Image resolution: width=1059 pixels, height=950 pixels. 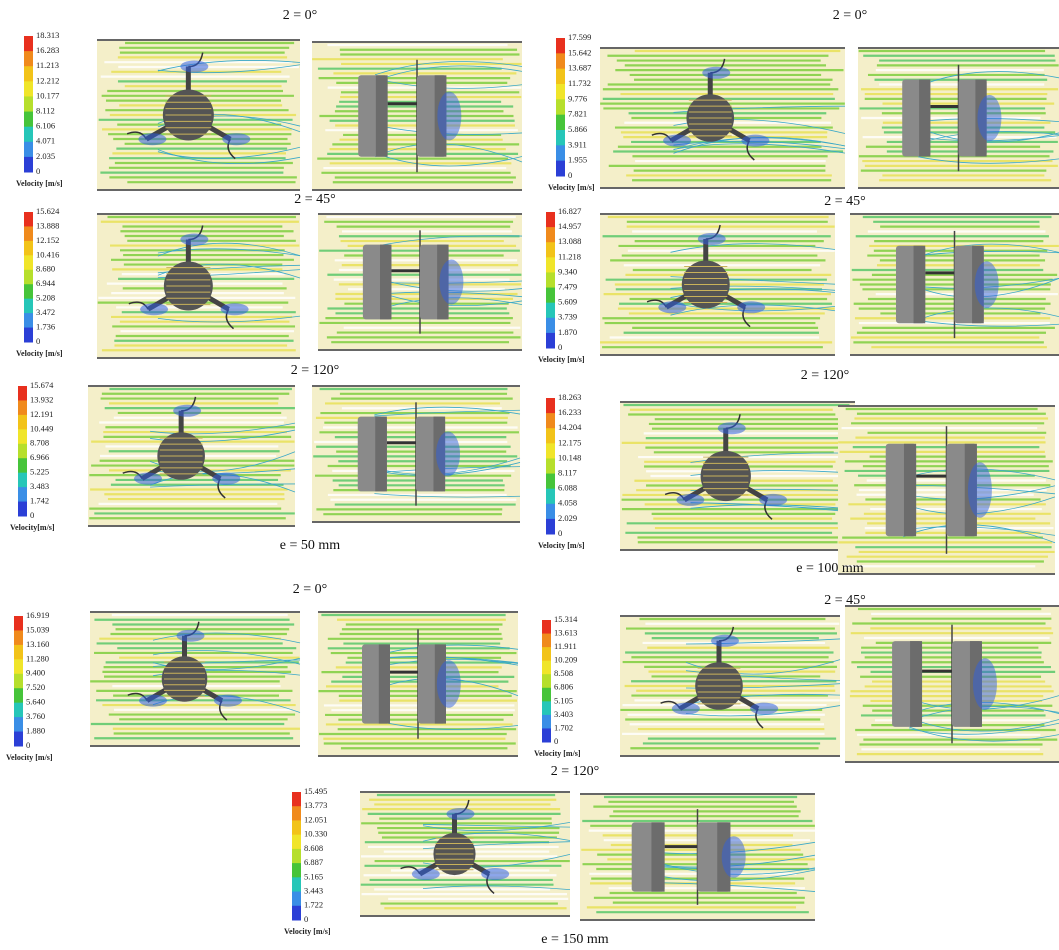 What do you see at coordinates (579, 83) in the screenshot?
I see `legend-tick: 11.732` at bounding box center [579, 83].